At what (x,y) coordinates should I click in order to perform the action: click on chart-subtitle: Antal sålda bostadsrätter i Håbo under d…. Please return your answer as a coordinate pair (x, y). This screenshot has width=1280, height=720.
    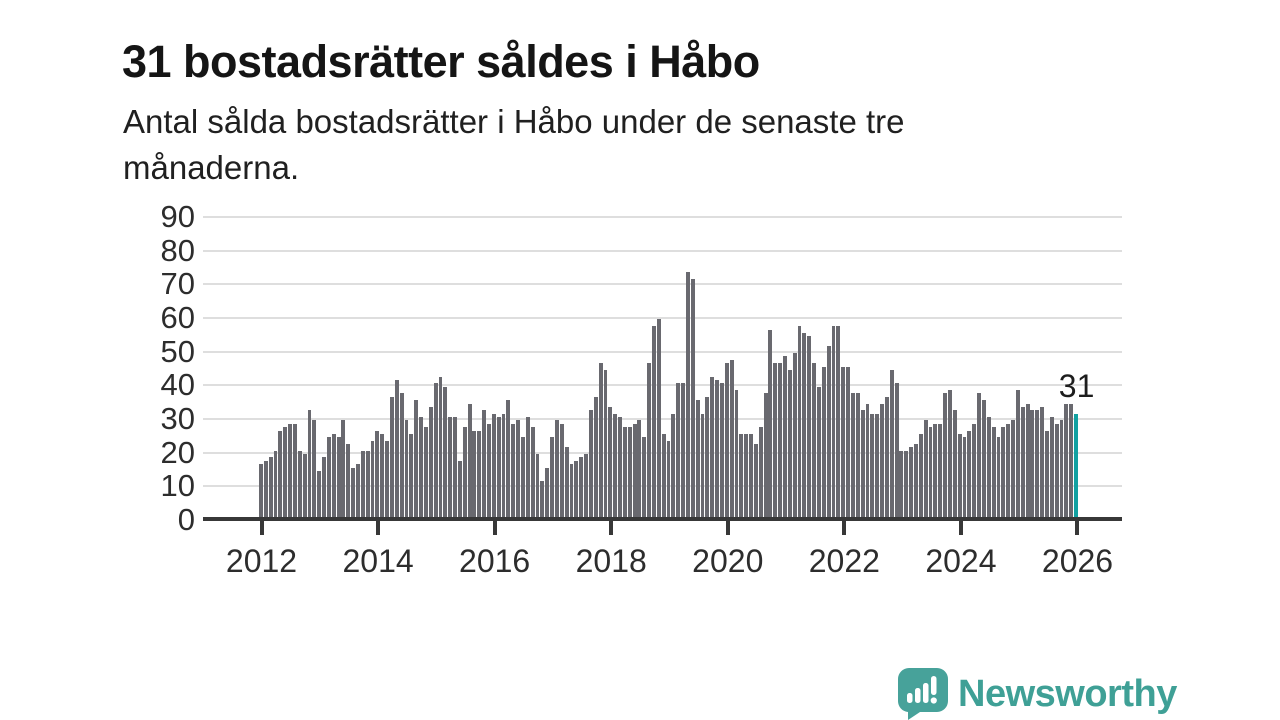
    Looking at the image, I should click on (513, 145).